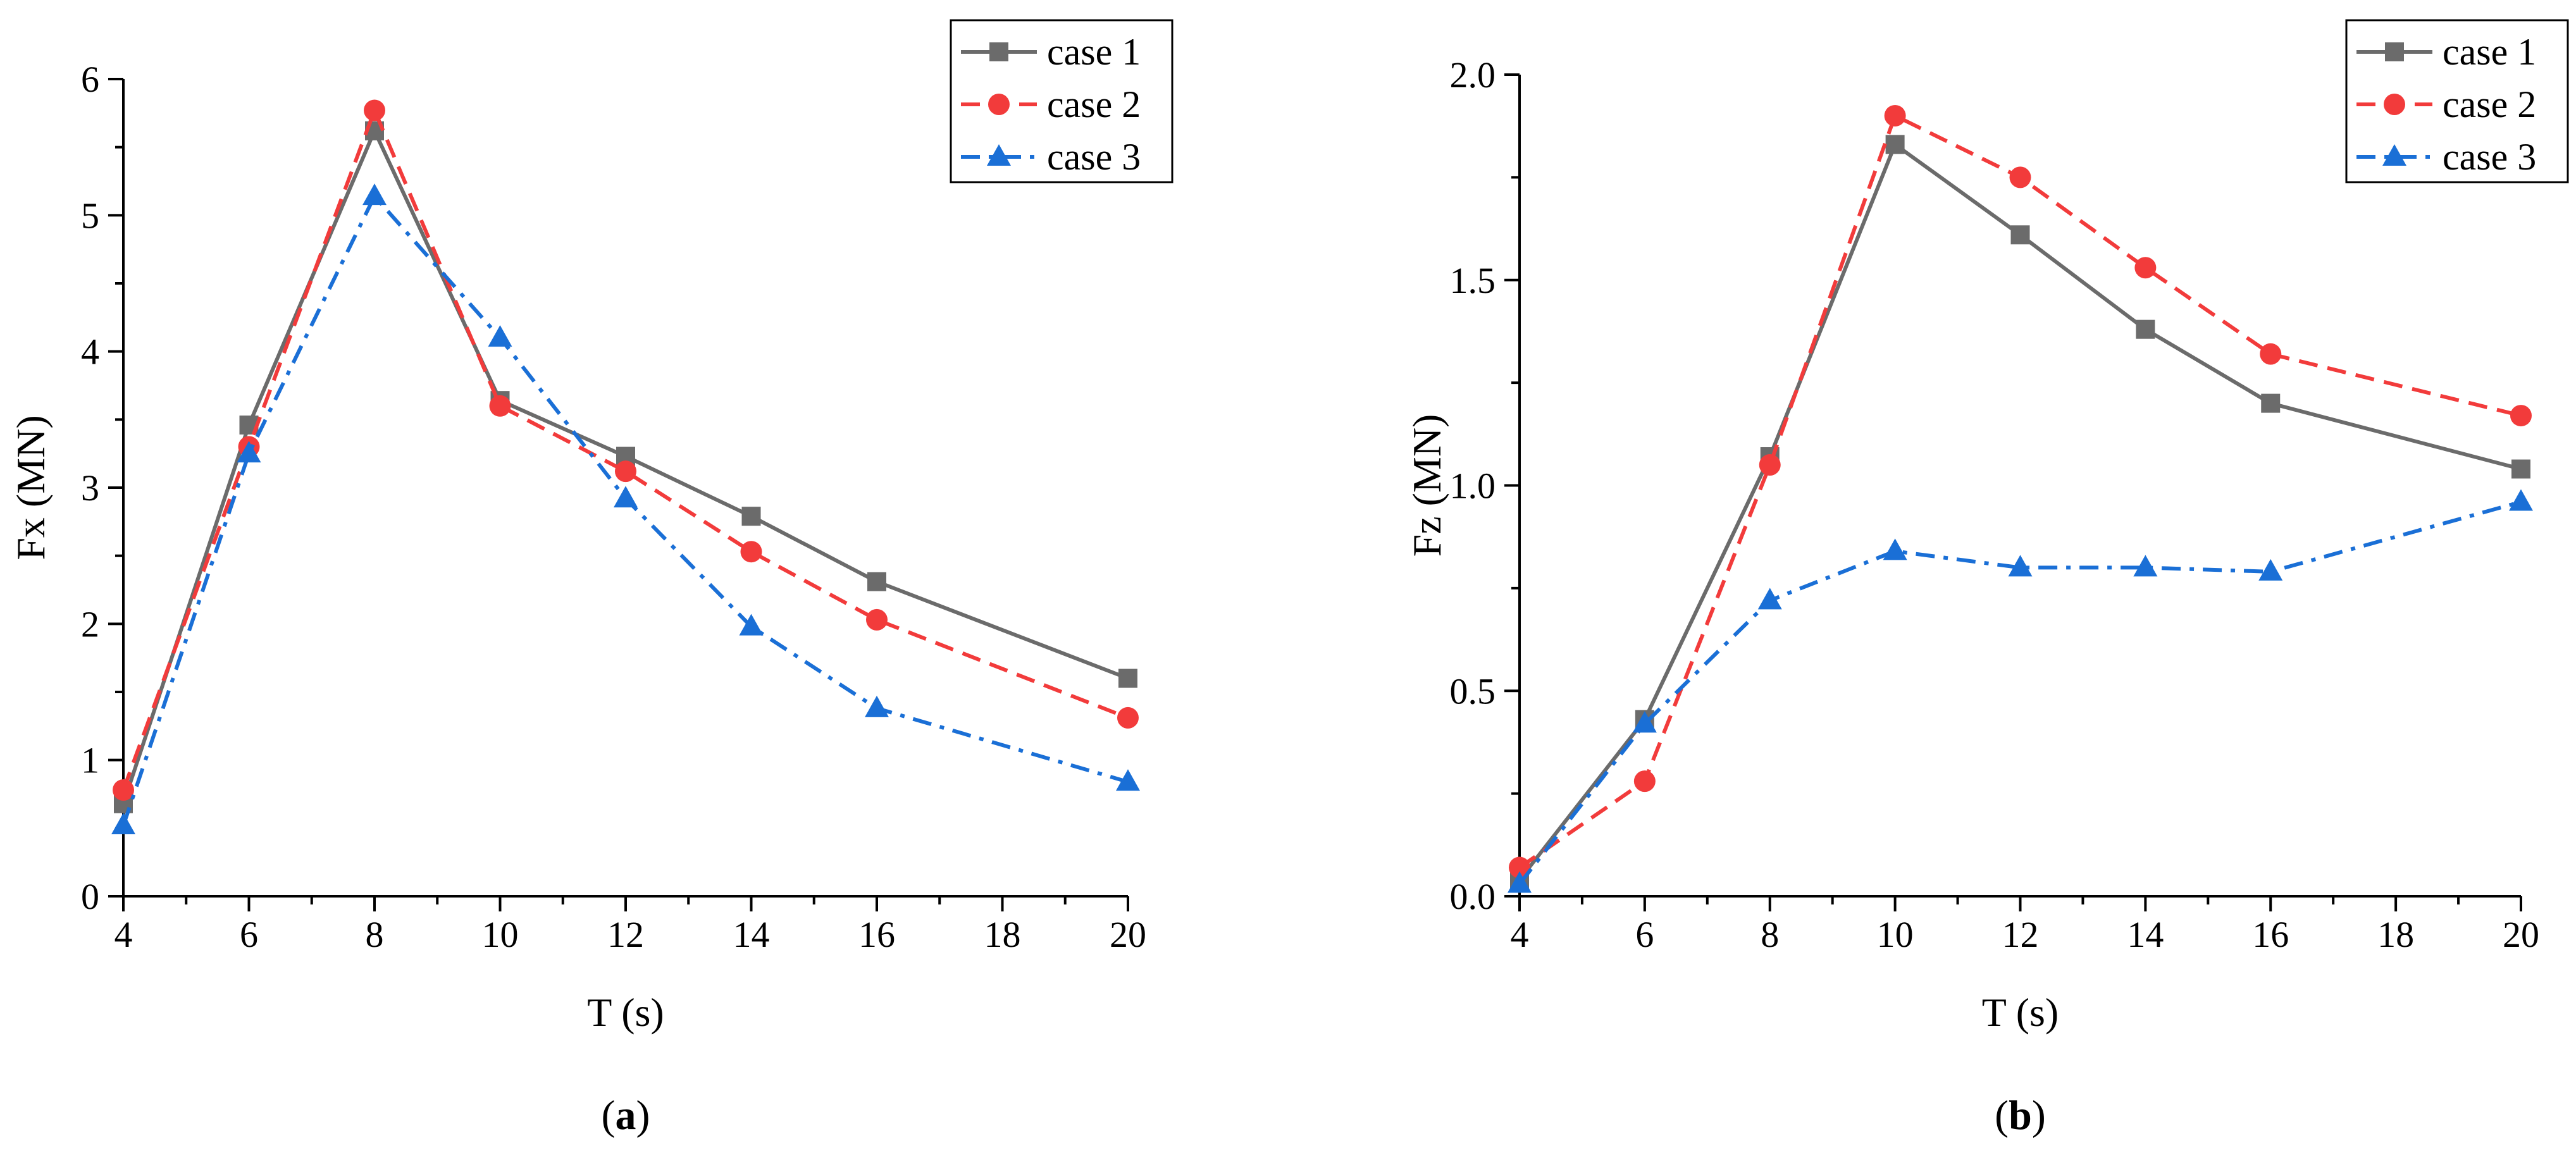  Describe the element at coordinates (90, 624) in the screenshot. I see `y-tick-label: 2` at that location.